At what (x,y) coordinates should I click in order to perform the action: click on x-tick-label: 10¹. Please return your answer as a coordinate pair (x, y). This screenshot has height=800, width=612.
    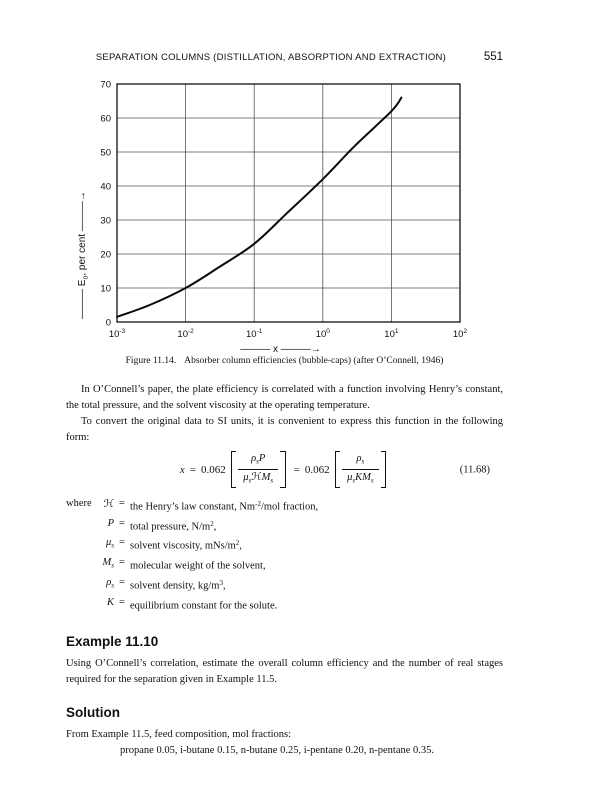
    Looking at the image, I should click on (391, 334).